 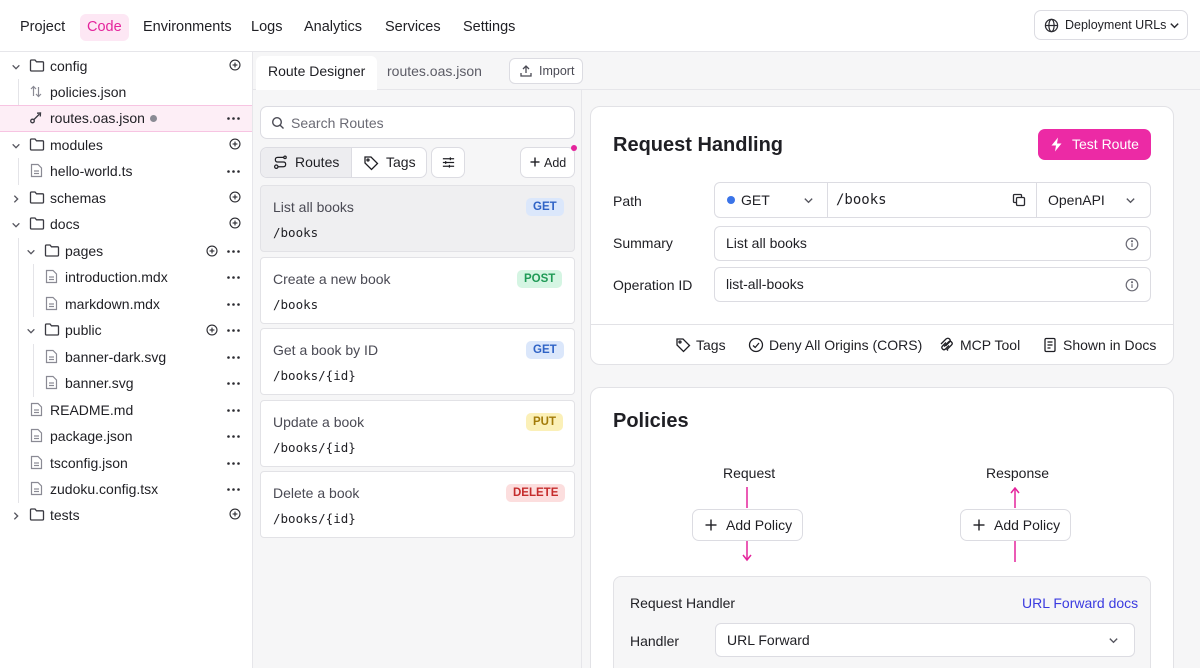 I want to click on nav-environments: Environments, so click(x=187, y=27).